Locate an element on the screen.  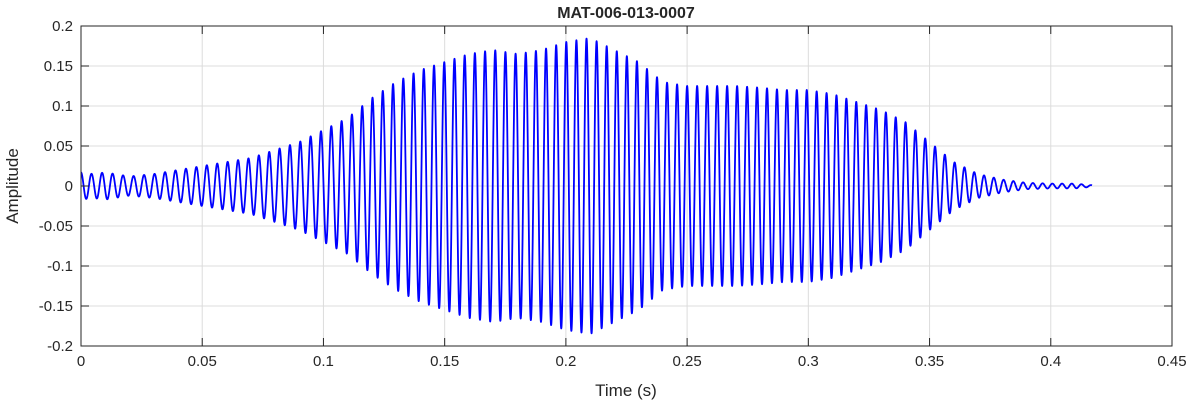
x-tick-label: 0.05 is located at coordinates (202, 361).